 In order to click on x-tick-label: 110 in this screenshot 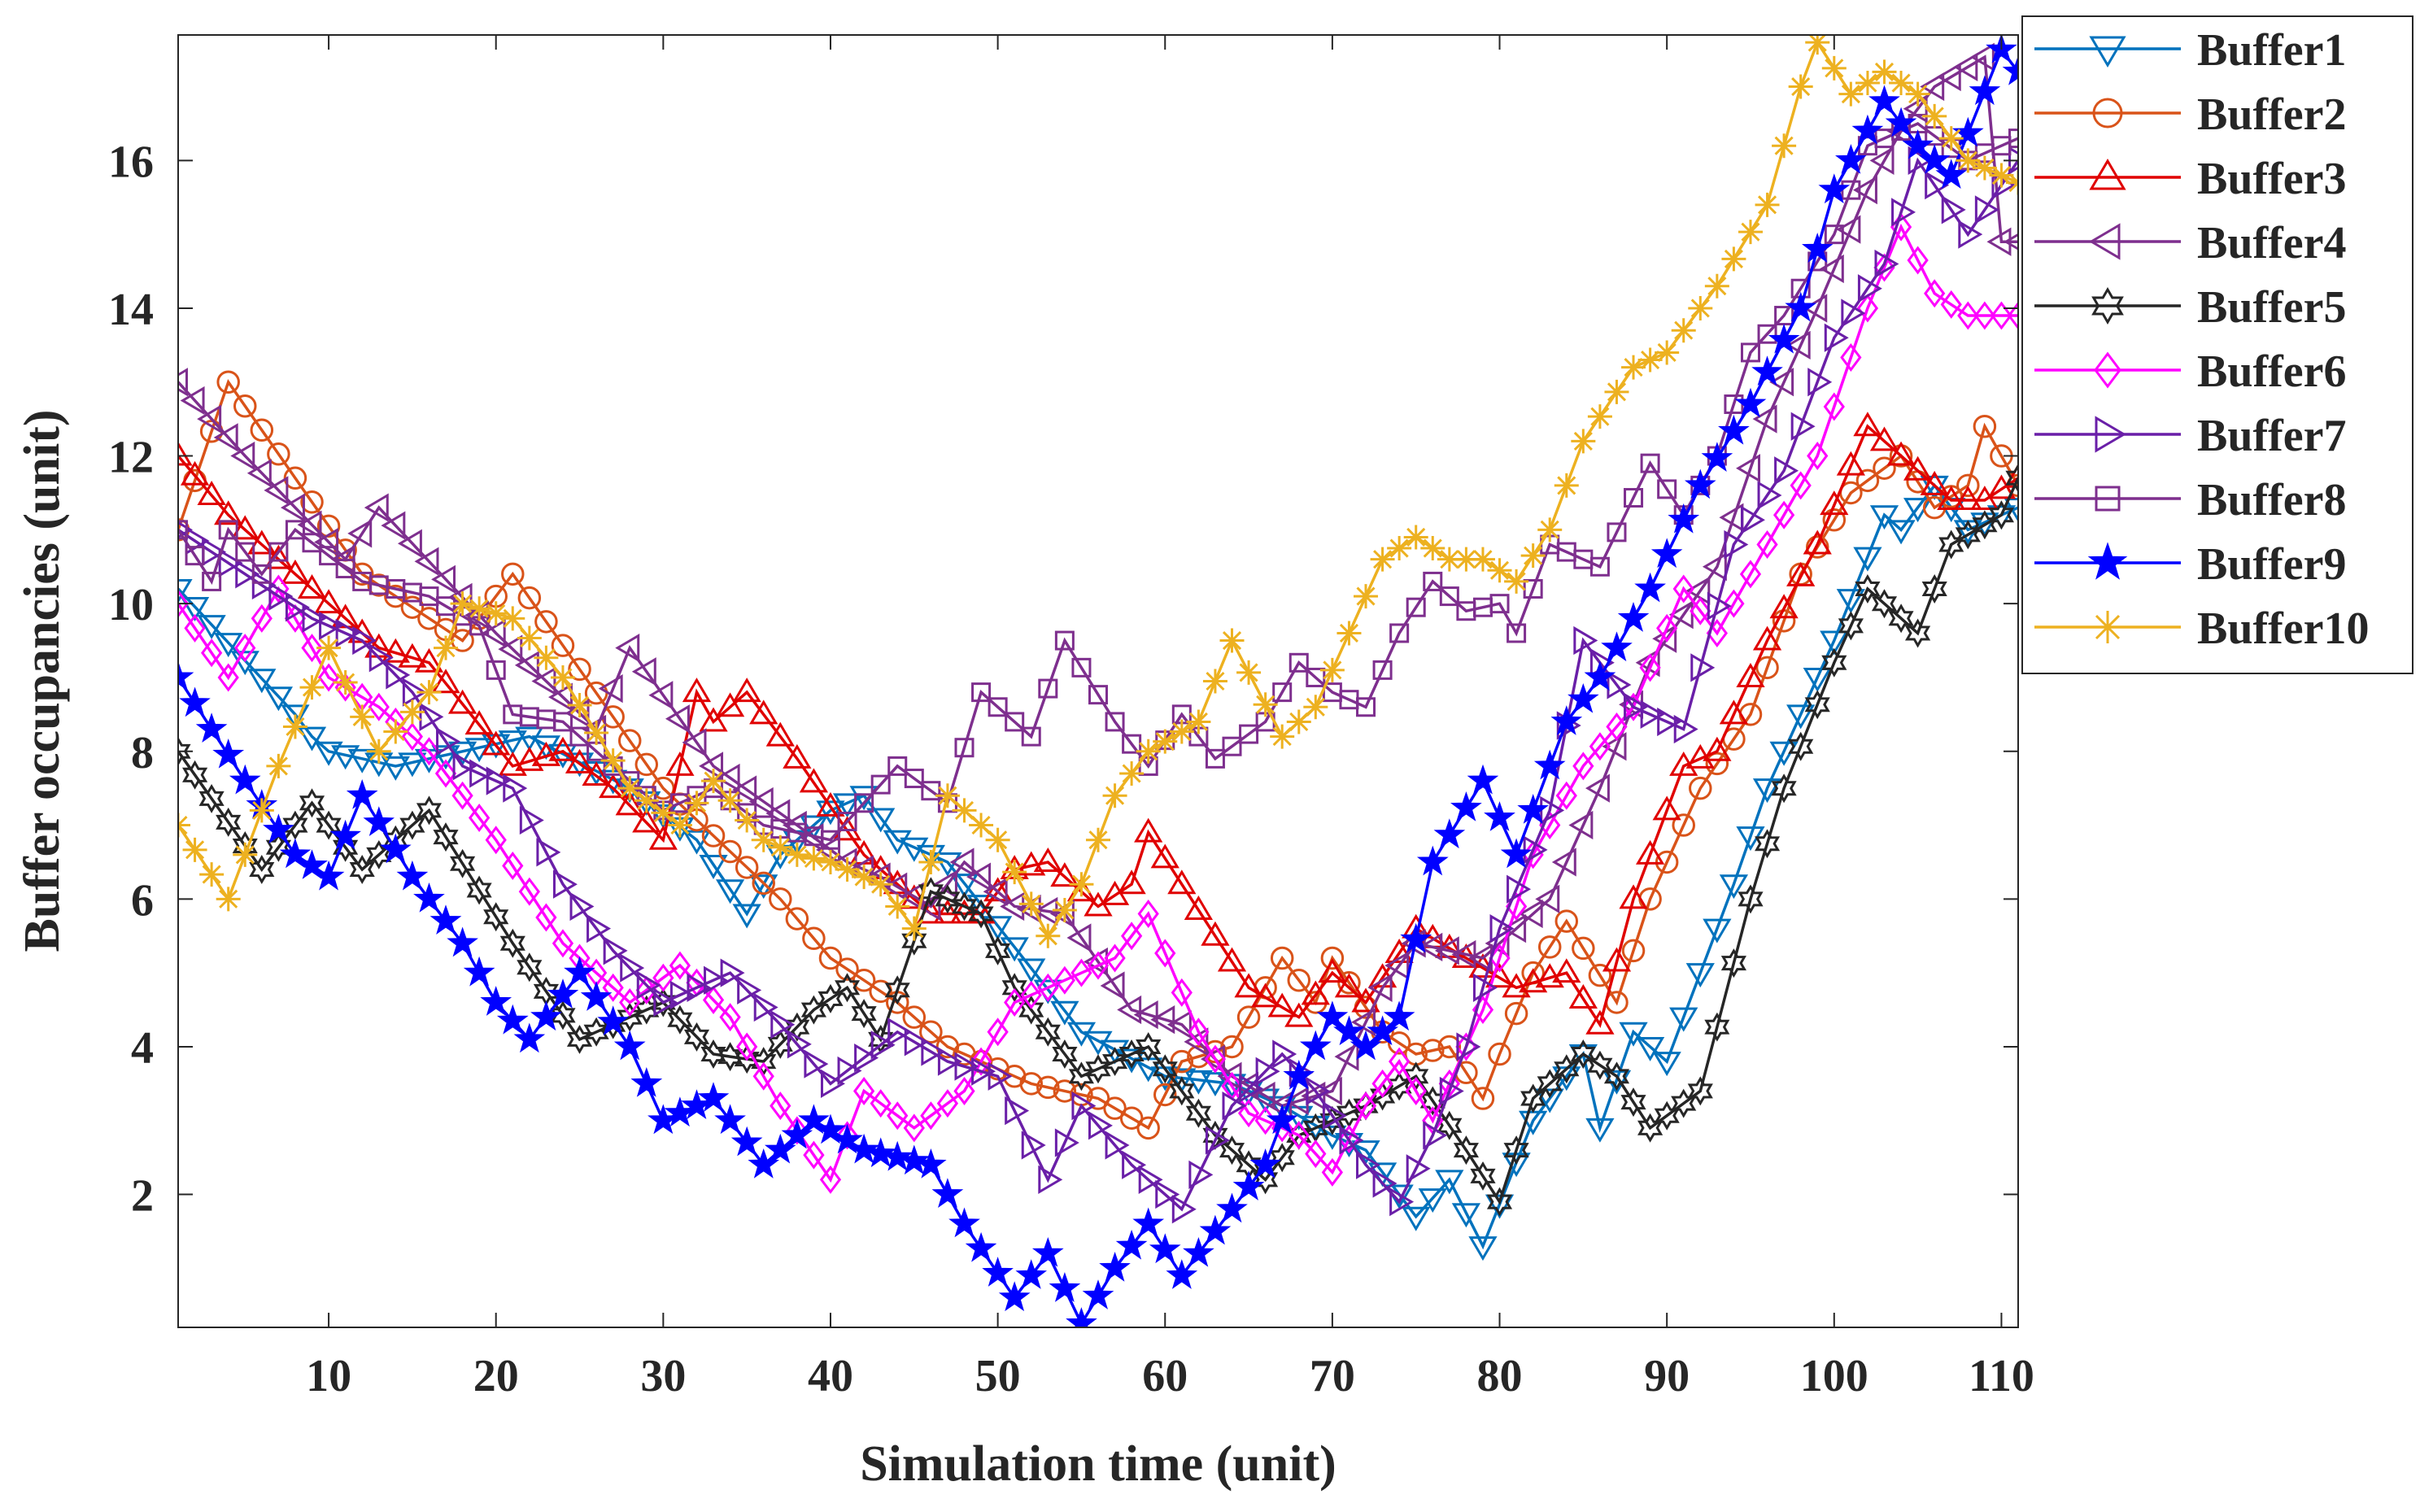, I will do `click(2001, 1376)`.